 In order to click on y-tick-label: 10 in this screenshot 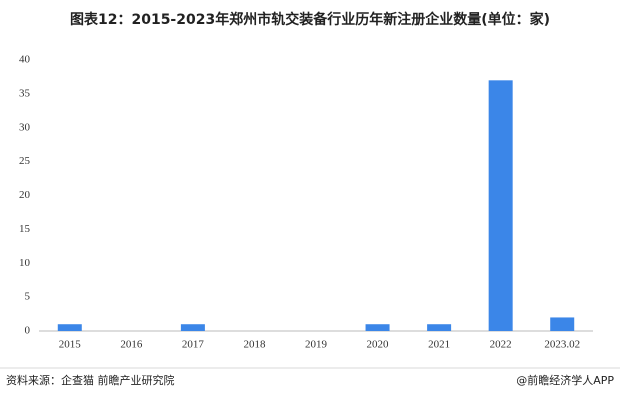, I will do `click(25, 263)`.